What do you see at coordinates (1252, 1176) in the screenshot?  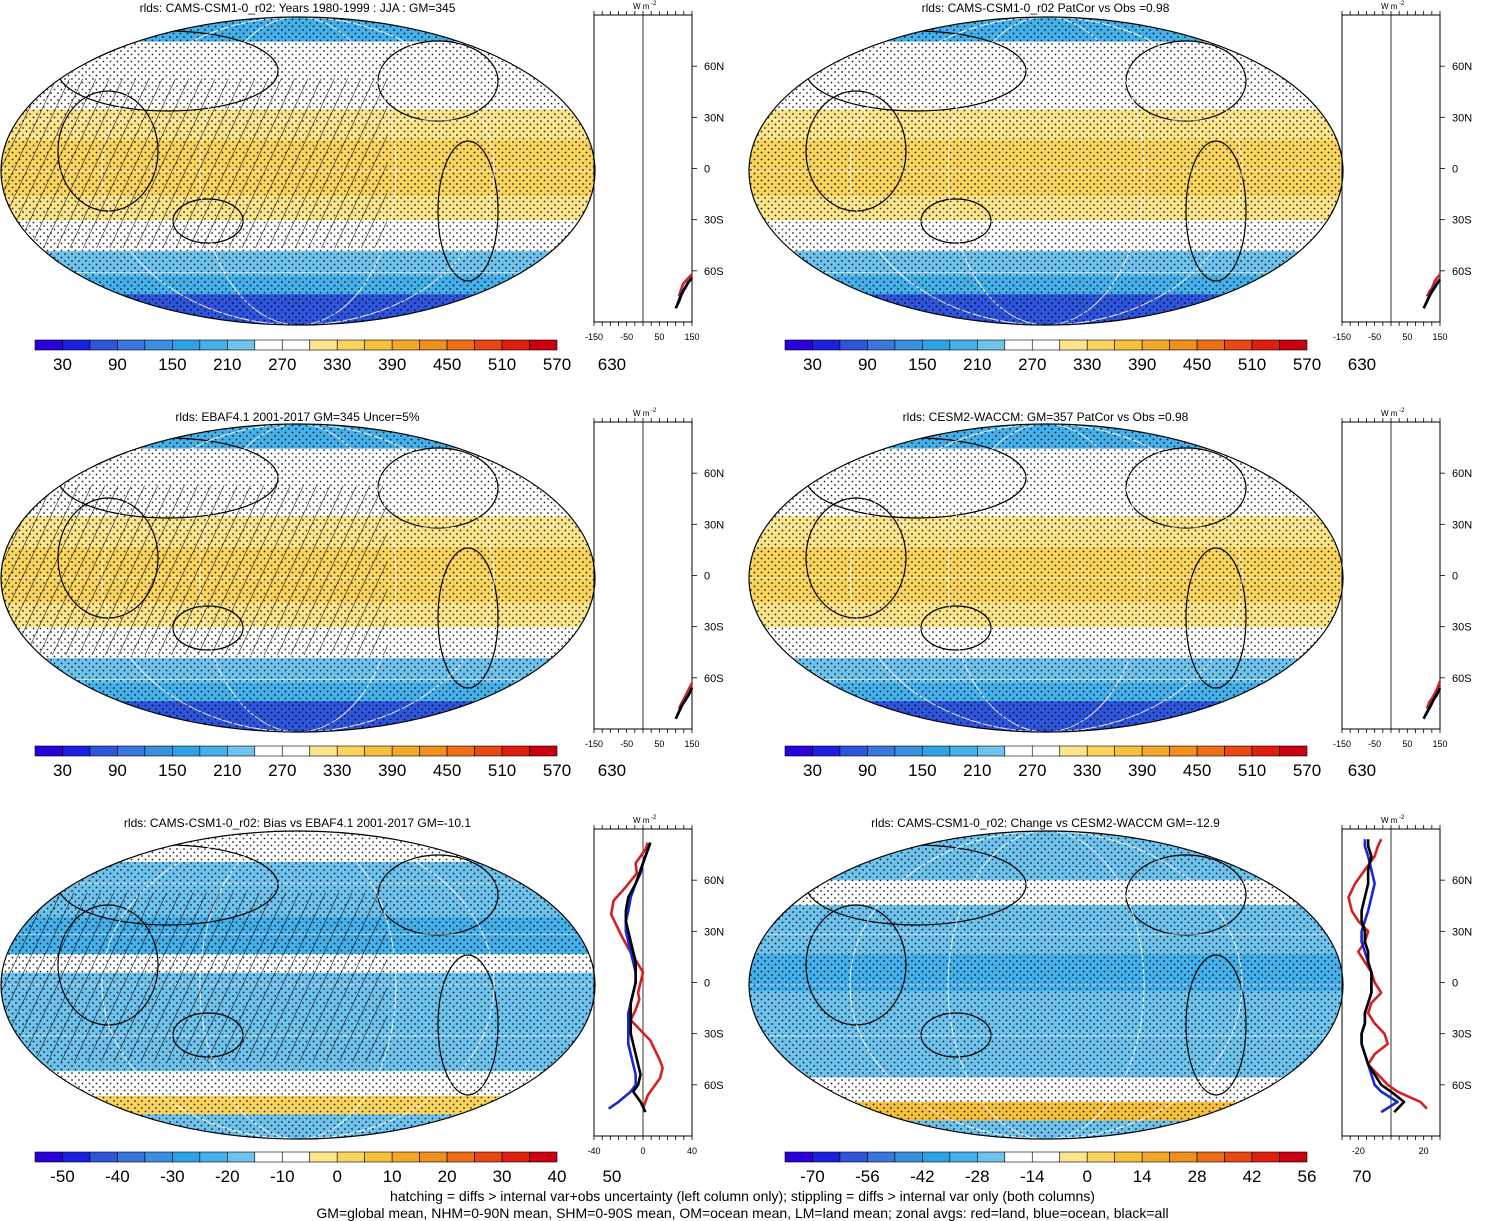 I see `colorbar-tick-label: 42` at bounding box center [1252, 1176].